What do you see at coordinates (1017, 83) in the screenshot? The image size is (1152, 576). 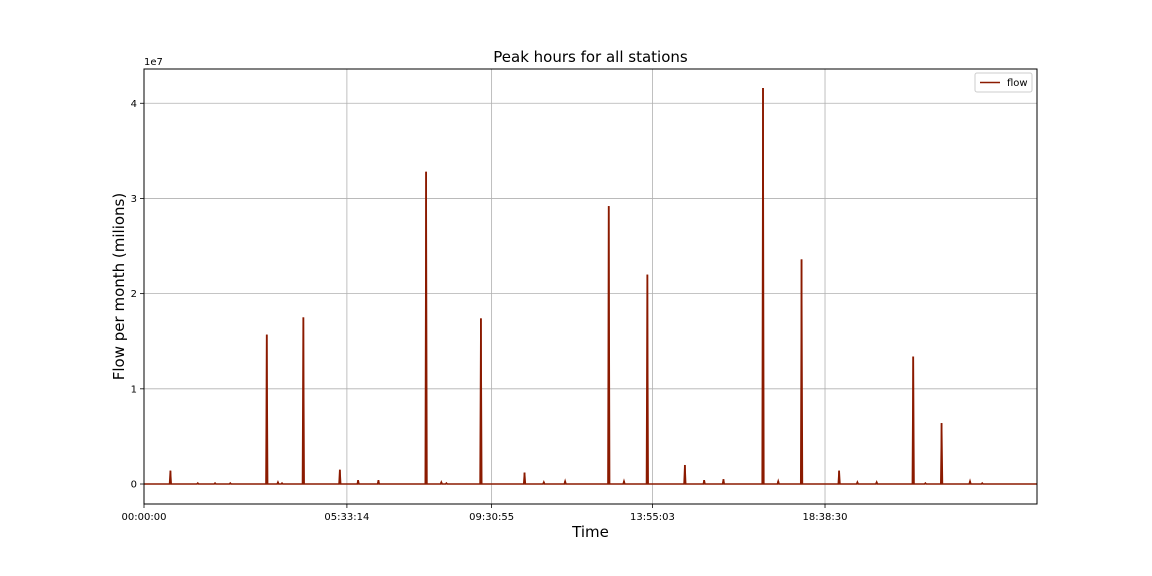 I see `legend-entry-flow: flow` at bounding box center [1017, 83].